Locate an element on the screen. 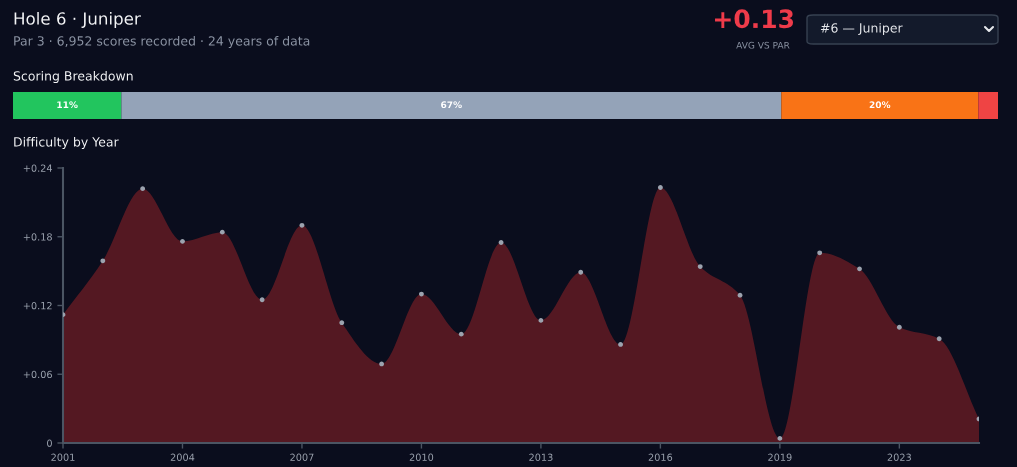  x-tick-label: 2010 is located at coordinates (421, 457).